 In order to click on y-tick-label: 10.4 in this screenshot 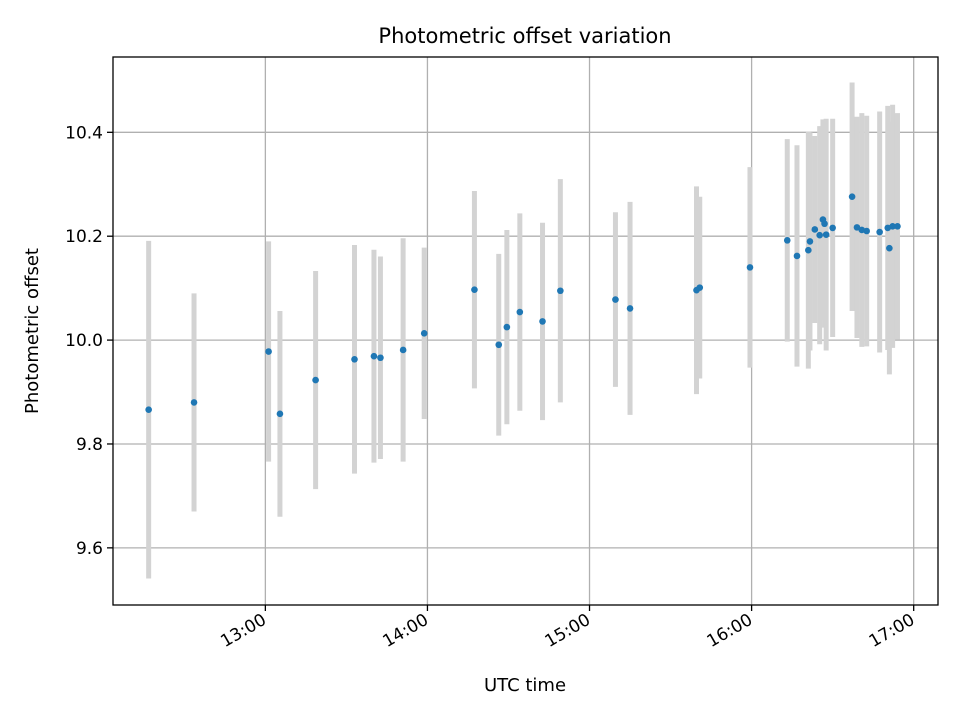, I will do `click(84, 133)`.